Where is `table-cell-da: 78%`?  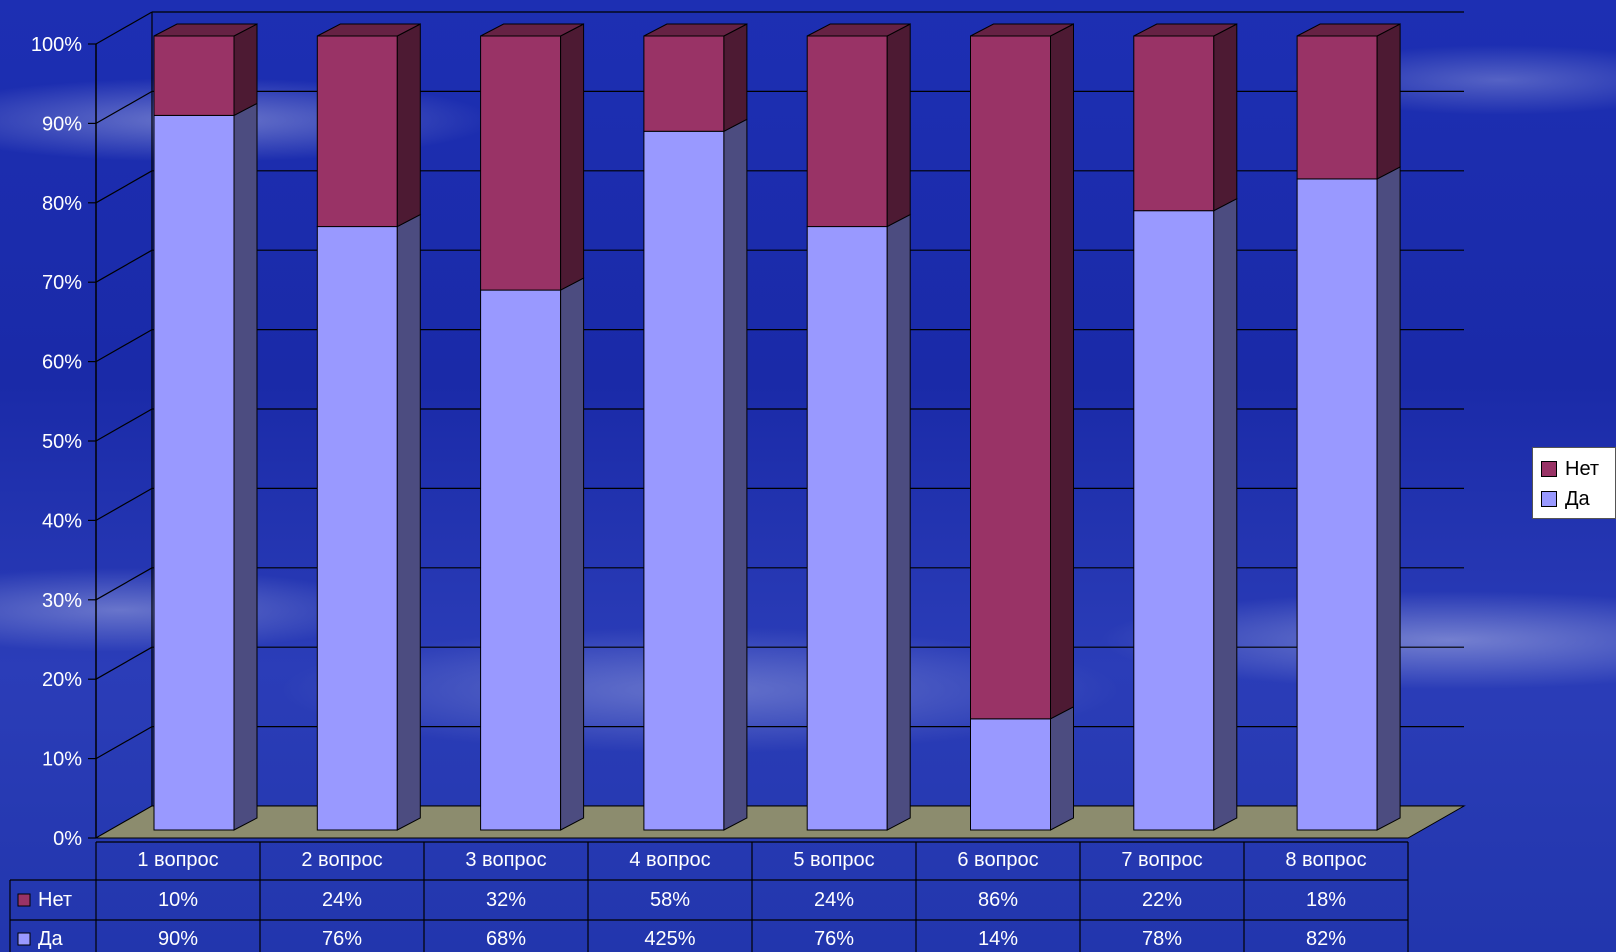 table-cell-da: 78% is located at coordinates (1162, 939).